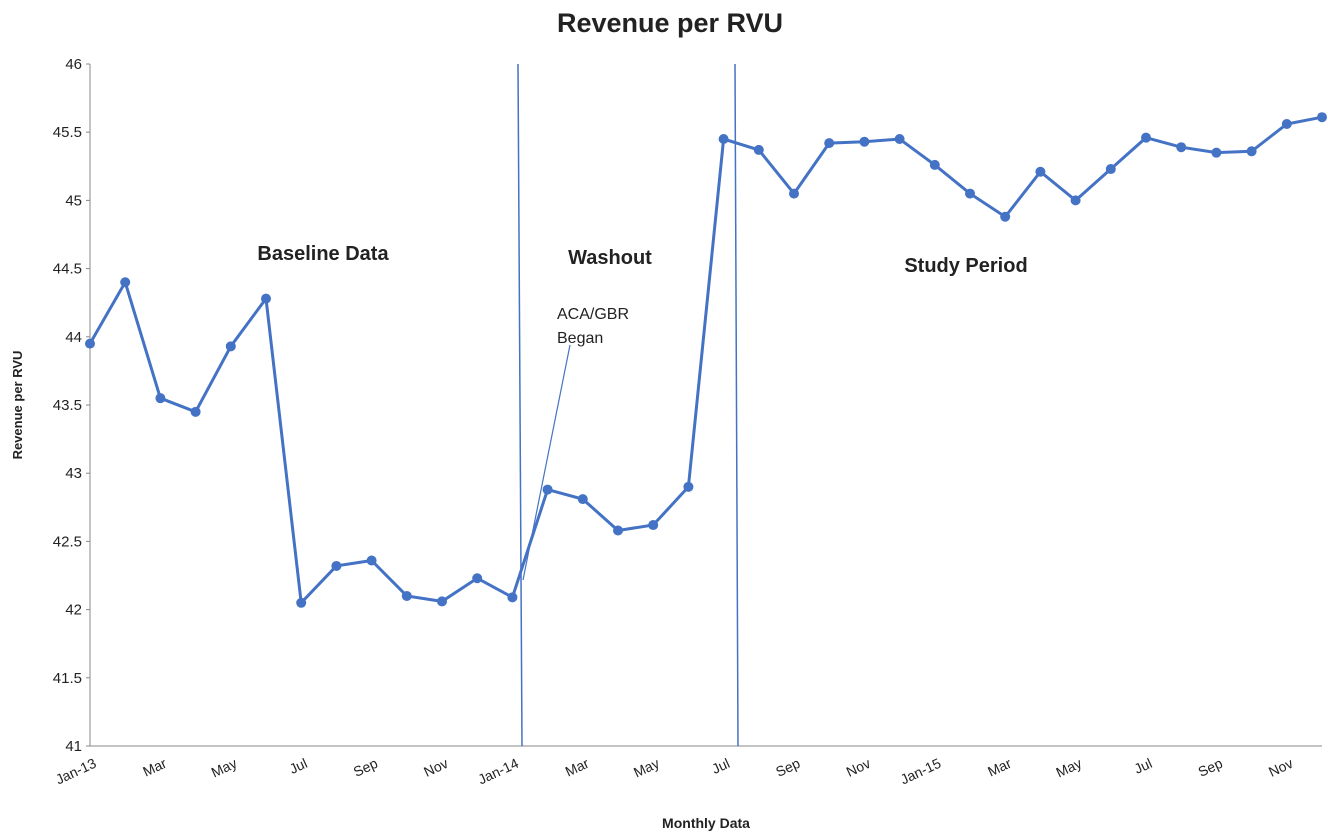  Describe the element at coordinates (76, 771) in the screenshot. I see `x-tick-label: Jan-13` at that location.